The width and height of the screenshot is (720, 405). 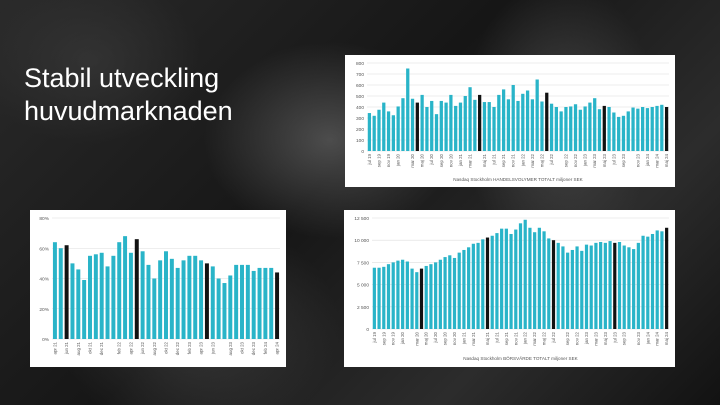 I want to click on x-tick-label: jan 22, so click(x=522, y=160).